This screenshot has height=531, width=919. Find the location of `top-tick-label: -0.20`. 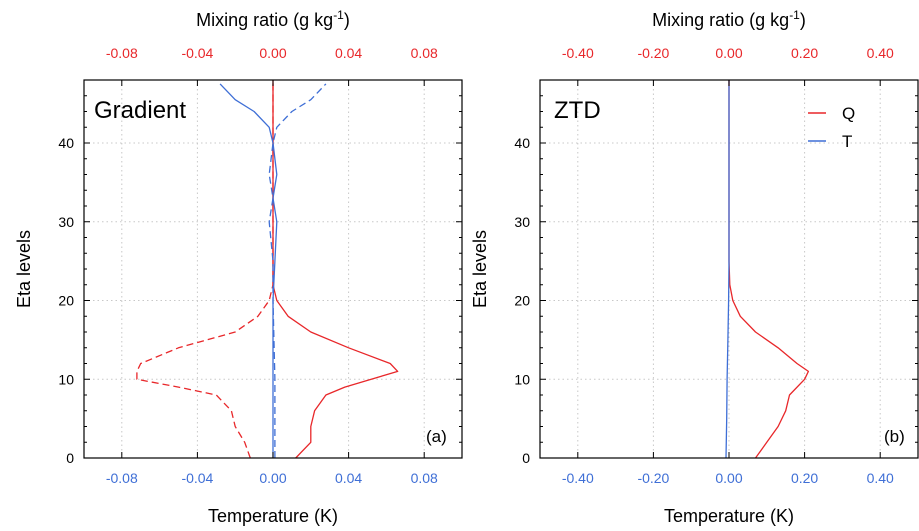

top-tick-label: -0.20 is located at coordinates (653, 53).